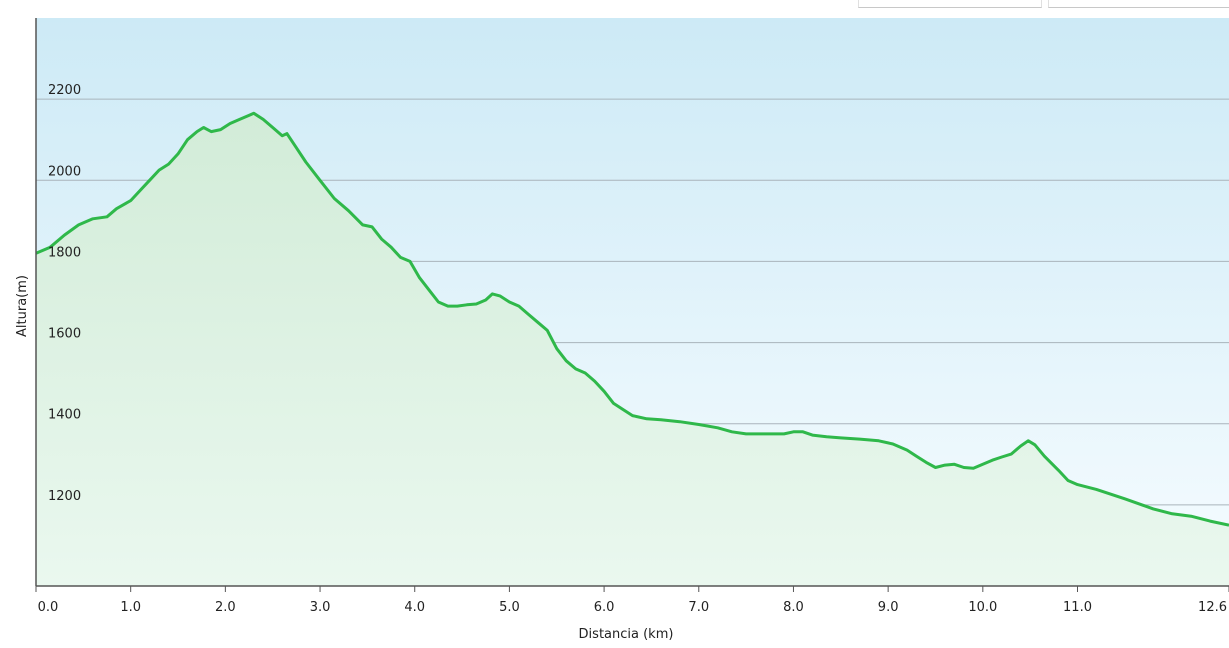  I want to click on y-tick-label: 1400, so click(64, 415).